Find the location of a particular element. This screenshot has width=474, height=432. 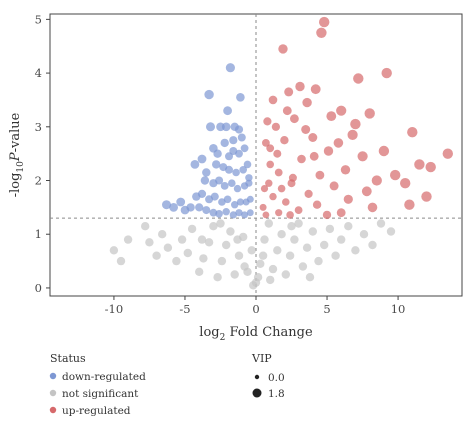

x-tick-label: 10 is located at coordinates (398, 309).